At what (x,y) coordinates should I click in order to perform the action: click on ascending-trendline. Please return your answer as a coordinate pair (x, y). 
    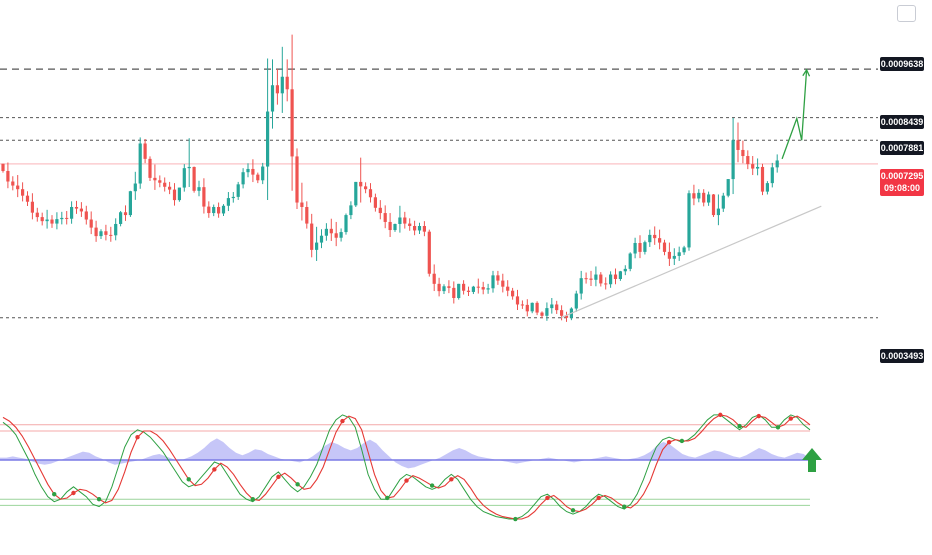
    Looking at the image, I should click on (691, 261).